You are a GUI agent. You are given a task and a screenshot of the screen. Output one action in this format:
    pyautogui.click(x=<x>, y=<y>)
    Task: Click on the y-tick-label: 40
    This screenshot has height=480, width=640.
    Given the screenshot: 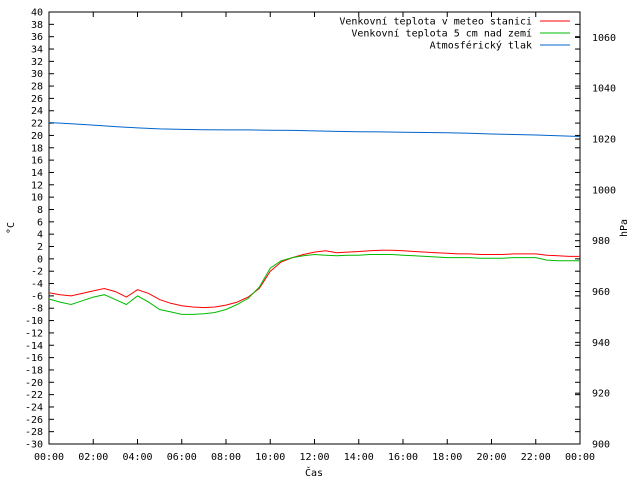 What is the action you would take?
    pyautogui.click(x=37, y=13)
    